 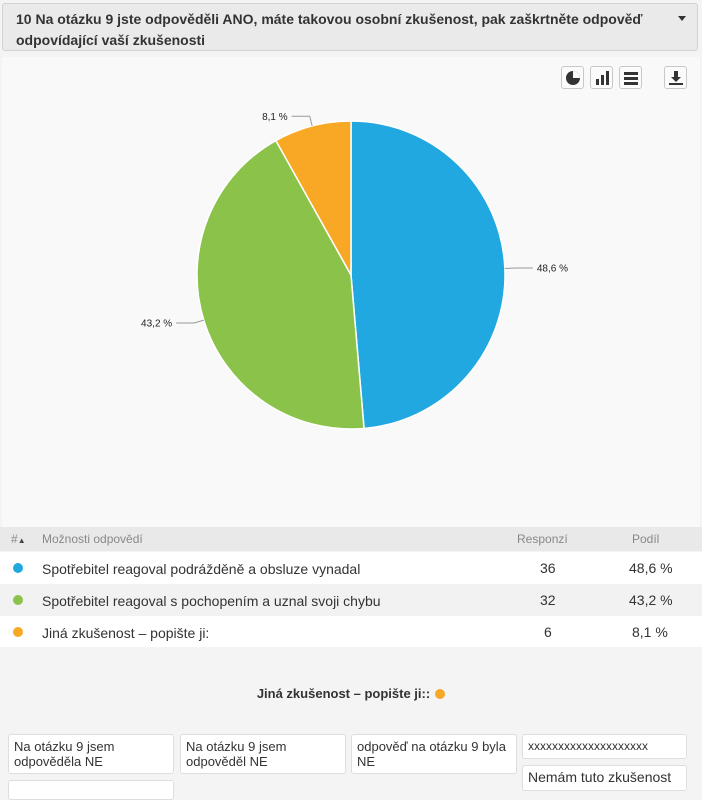 I want to click on answer-card: Nemám tuto zkušenost, so click(x=604, y=778).